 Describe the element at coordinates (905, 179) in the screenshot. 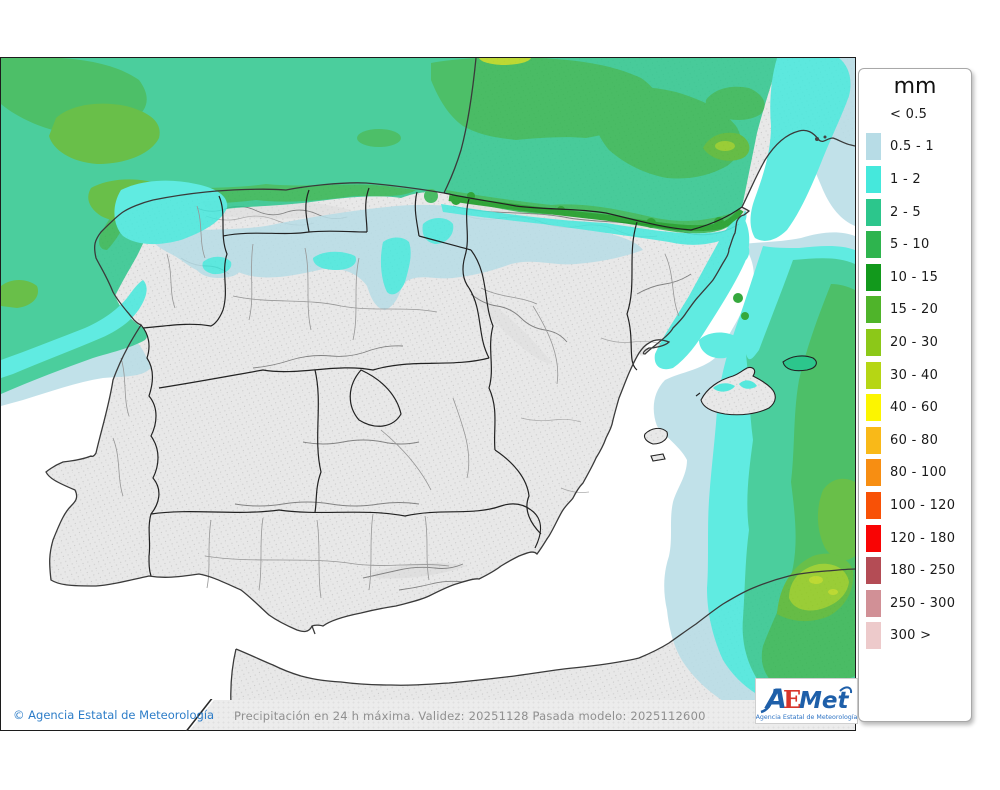

I see `legend-label: 1 - 2` at that location.